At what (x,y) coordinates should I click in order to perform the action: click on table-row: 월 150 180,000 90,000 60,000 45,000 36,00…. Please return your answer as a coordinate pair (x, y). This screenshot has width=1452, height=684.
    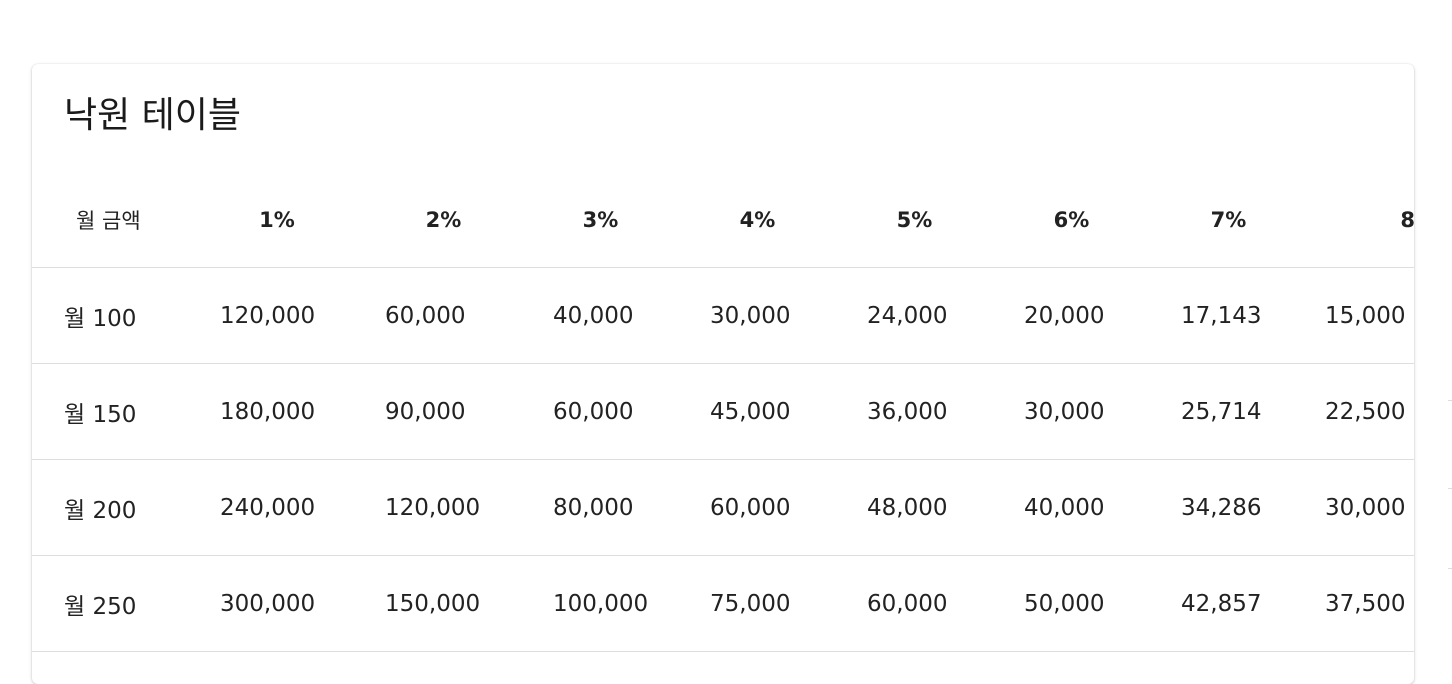
    Looking at the image, I should click on (723, 411).